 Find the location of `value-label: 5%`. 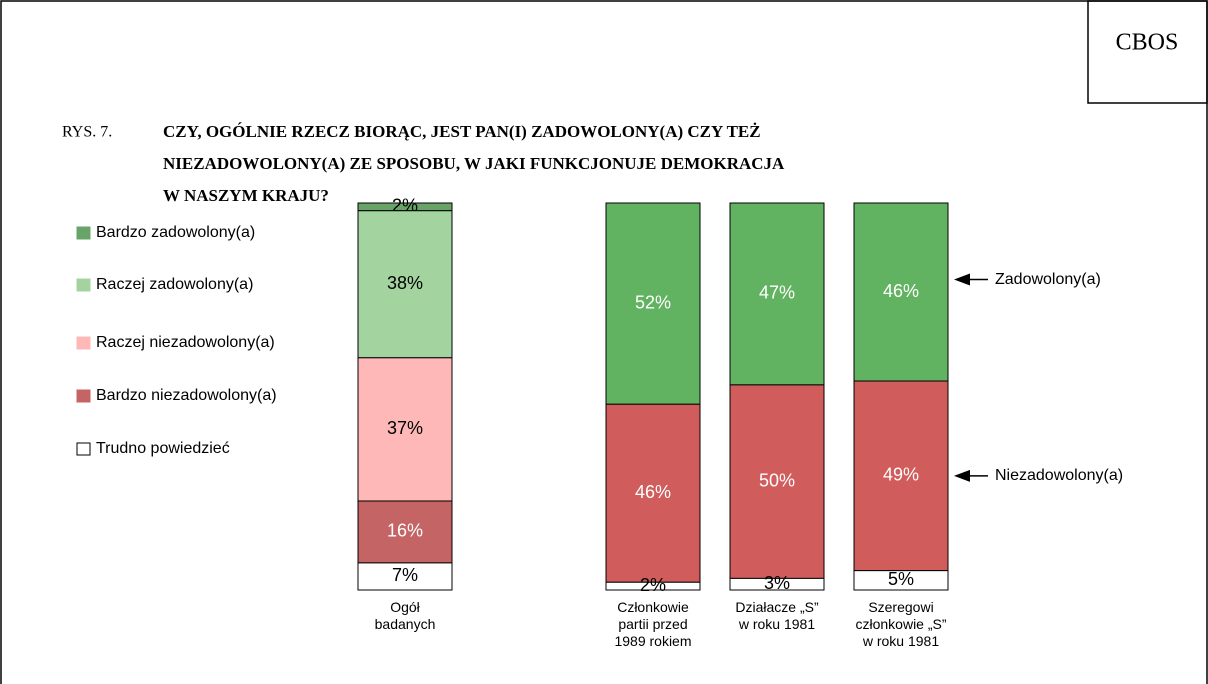

value-label: 5% is located at coordinates (901, 579).